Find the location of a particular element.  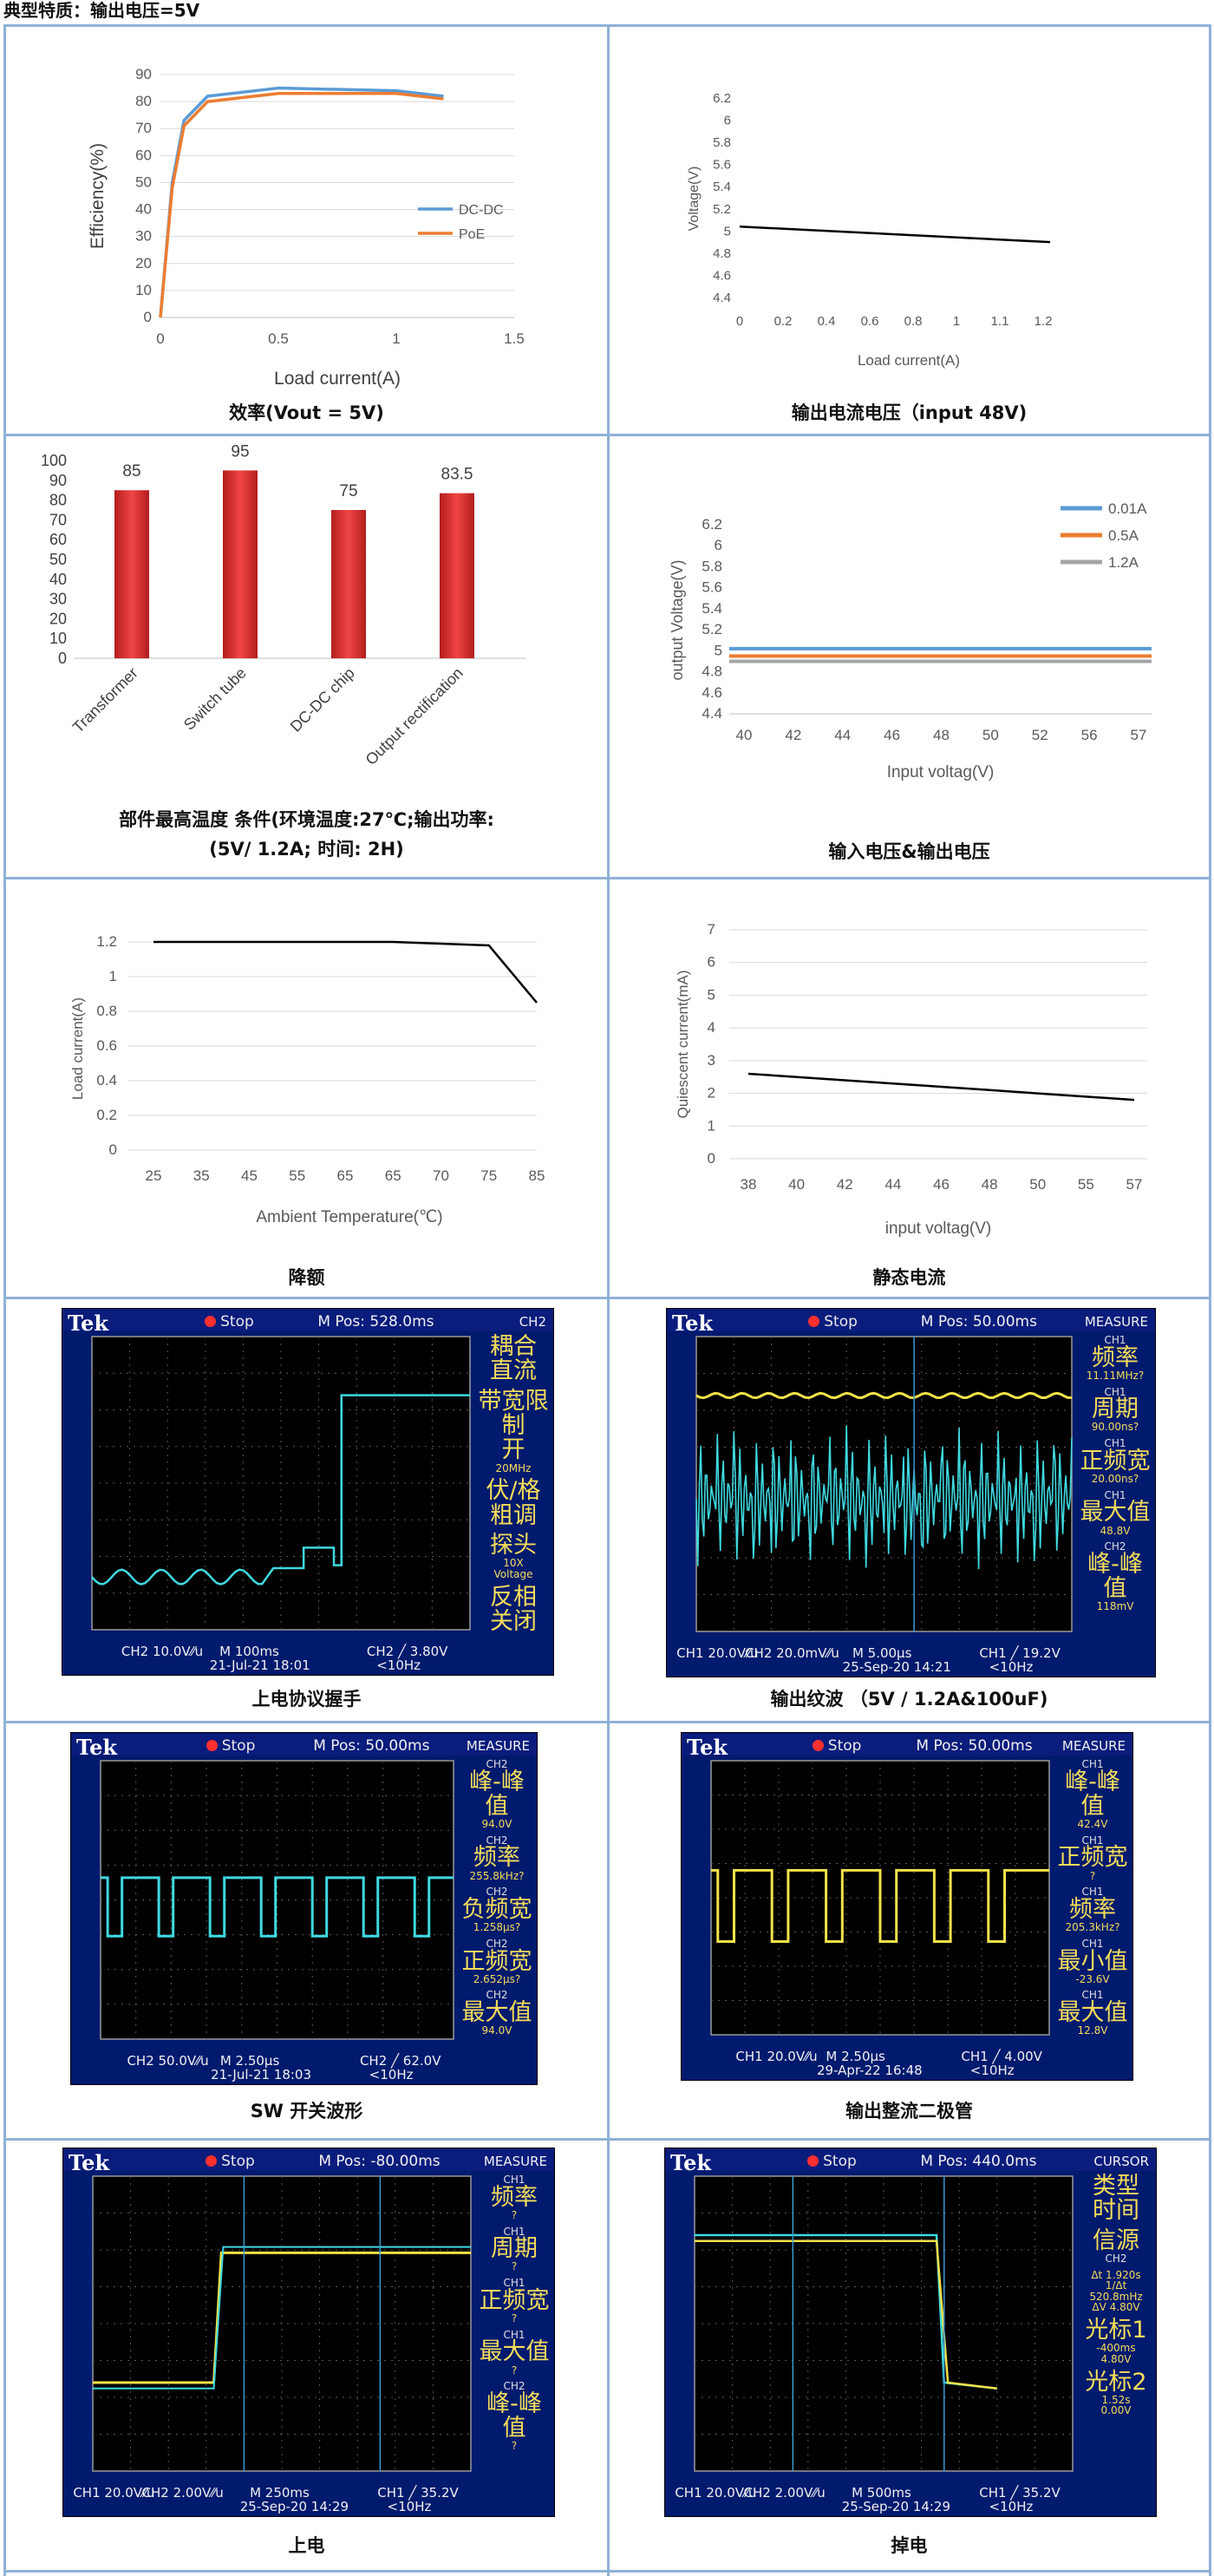

x-tick-label: 65 is located at coordinates (393, 1175).